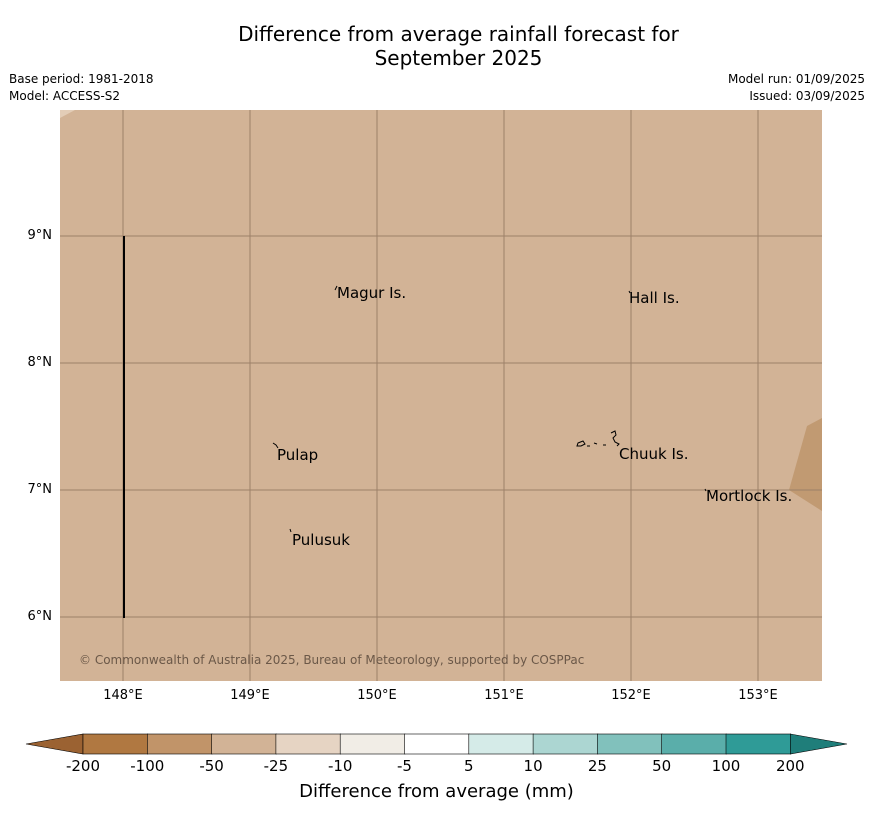 This screenshot has width=873, height=816. I want to click on lon-label-150e: 150°E, so click(377, 695).